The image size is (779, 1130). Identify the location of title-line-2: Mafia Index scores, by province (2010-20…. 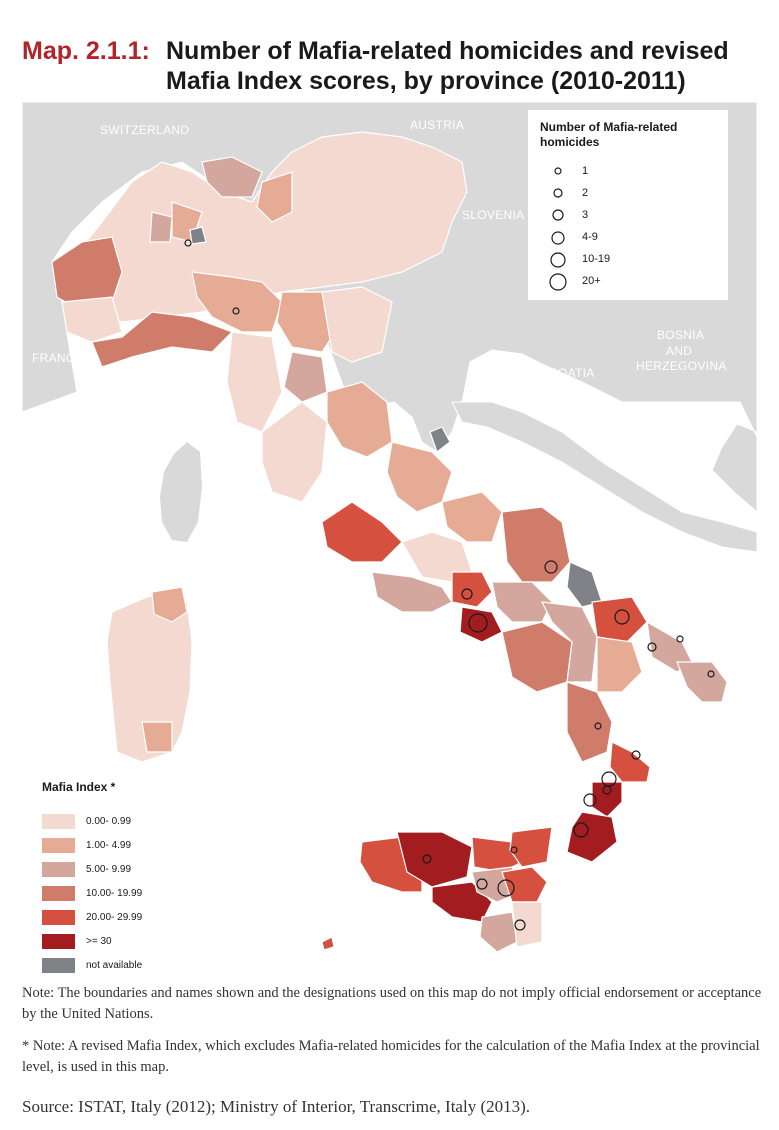
(426, 81).